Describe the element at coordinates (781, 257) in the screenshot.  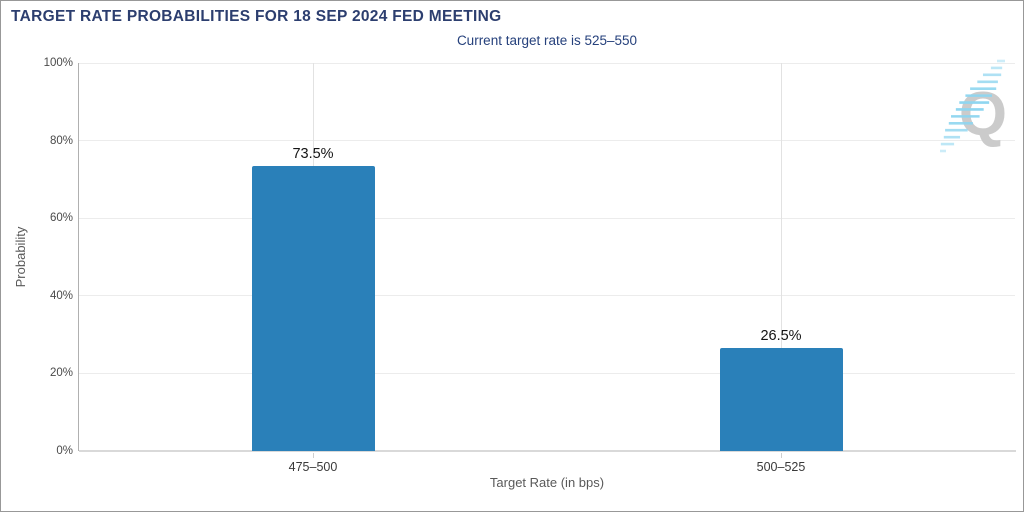
I see `x-gridline` at that location.